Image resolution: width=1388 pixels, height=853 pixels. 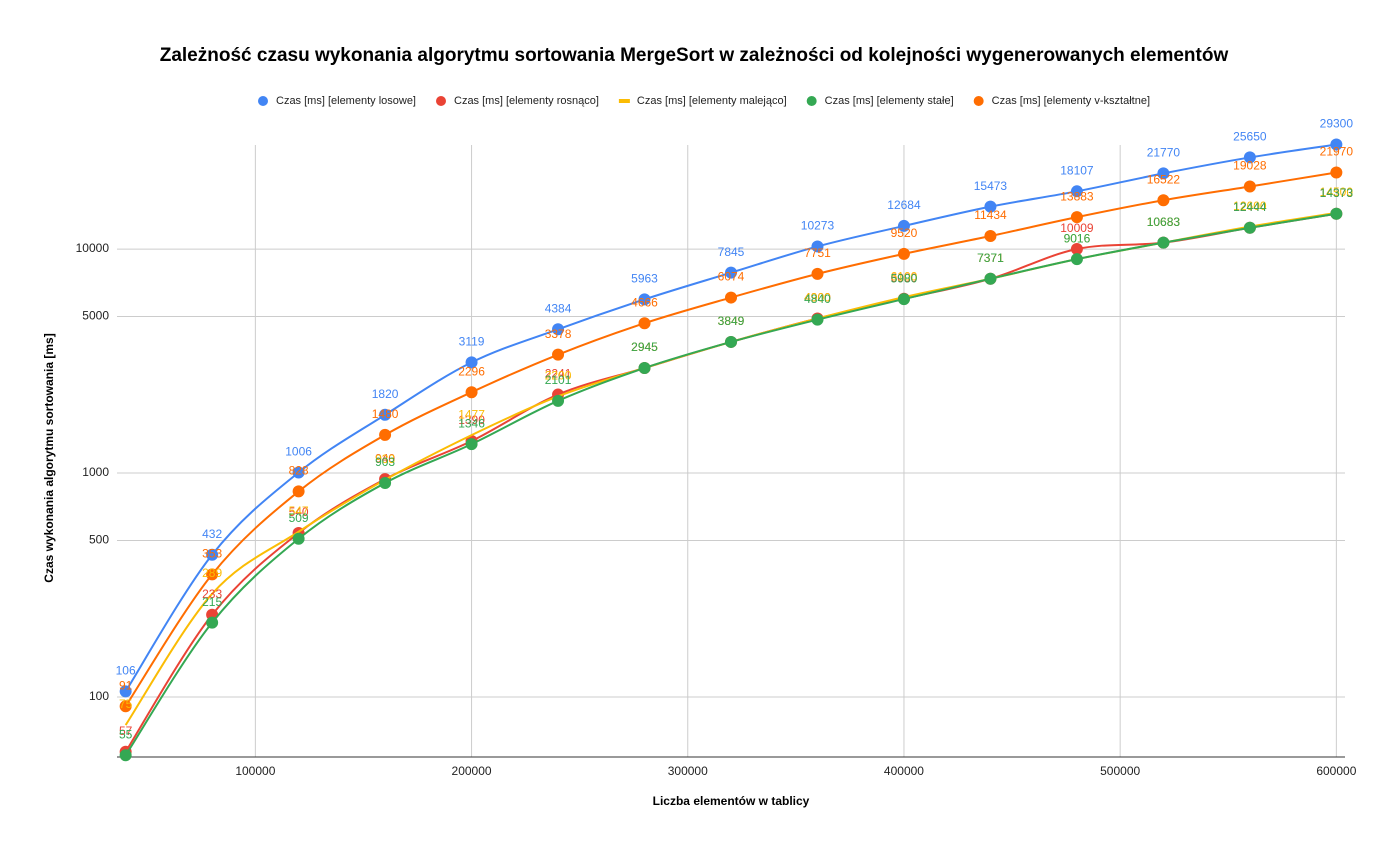 What do you see at coordinates (471, 371) in the screenshot?
I see `data-label: 2296` at bounding box center [471, 371].